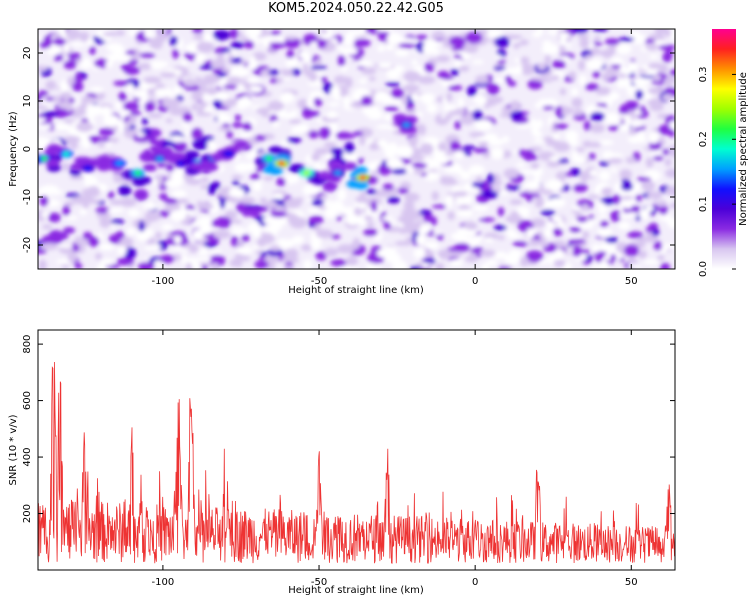 This screenshot has height=600, width=750. Describe the element at coordinates (703, 204) in the screenshot. I see `colorbar-tick-label: 0.1` at that location.